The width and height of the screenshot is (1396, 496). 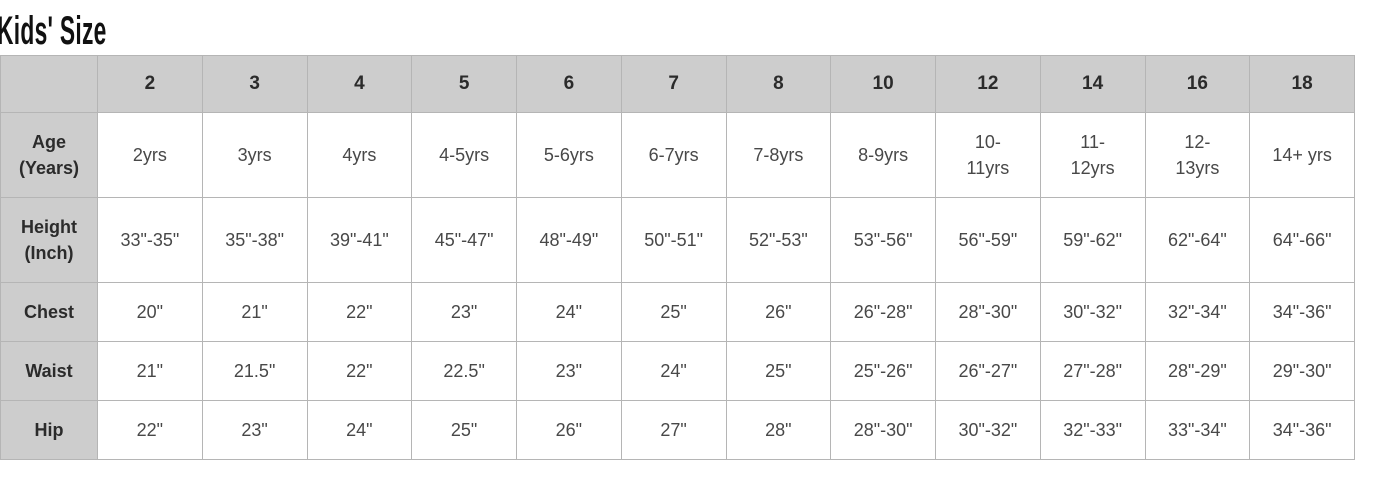 I want to click on column-header-size-6: 6, so click(x=569, y=84).